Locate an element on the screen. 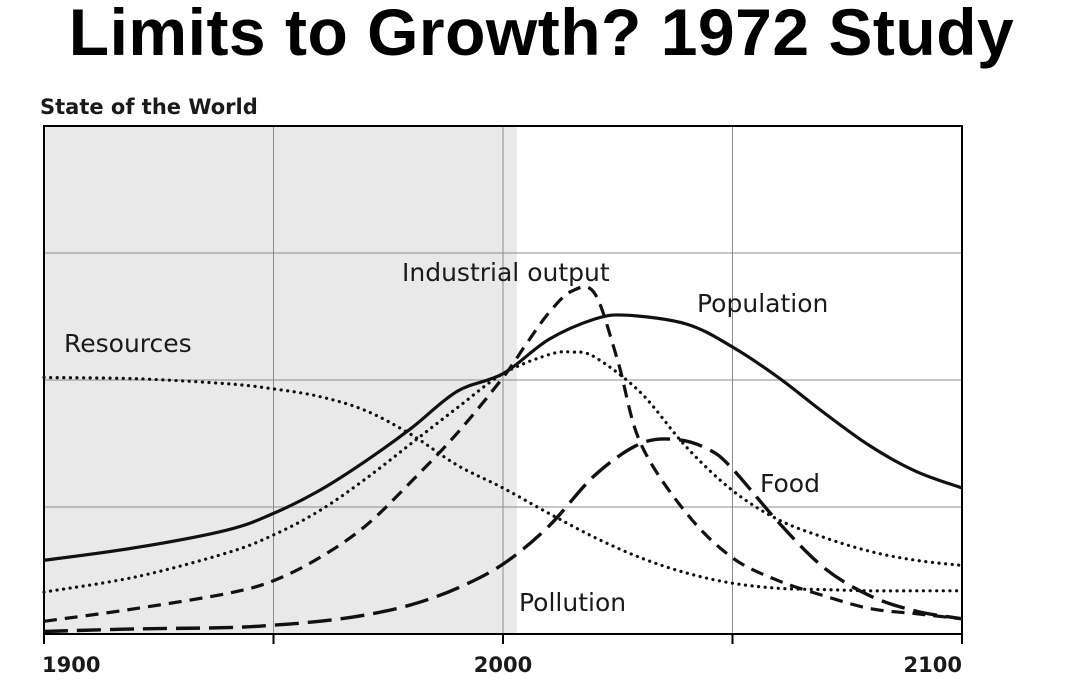 Image resolution: width=1083 pixels, height=692 pixels. x-tick-label: 2100 is located at coordinates (933, 665).